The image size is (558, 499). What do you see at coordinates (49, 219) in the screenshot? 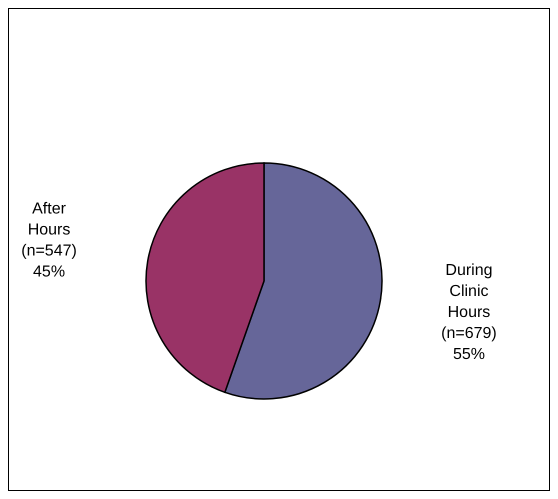
I see `slice-label: After Hours` at bounding box center [49, 219].